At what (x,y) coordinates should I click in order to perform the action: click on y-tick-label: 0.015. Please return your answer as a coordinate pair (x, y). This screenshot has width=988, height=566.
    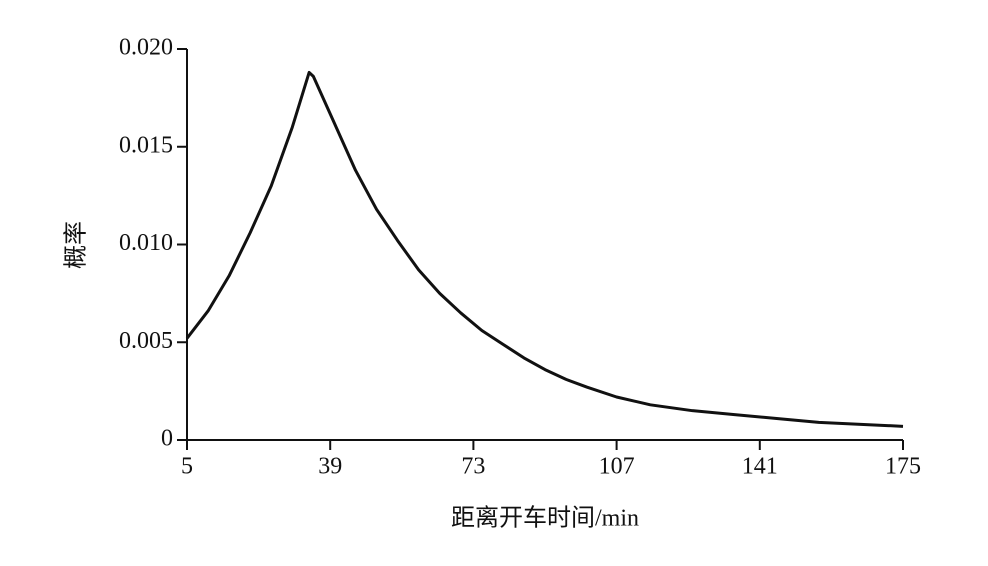
    Looking at the image, I should click on (146, 145).